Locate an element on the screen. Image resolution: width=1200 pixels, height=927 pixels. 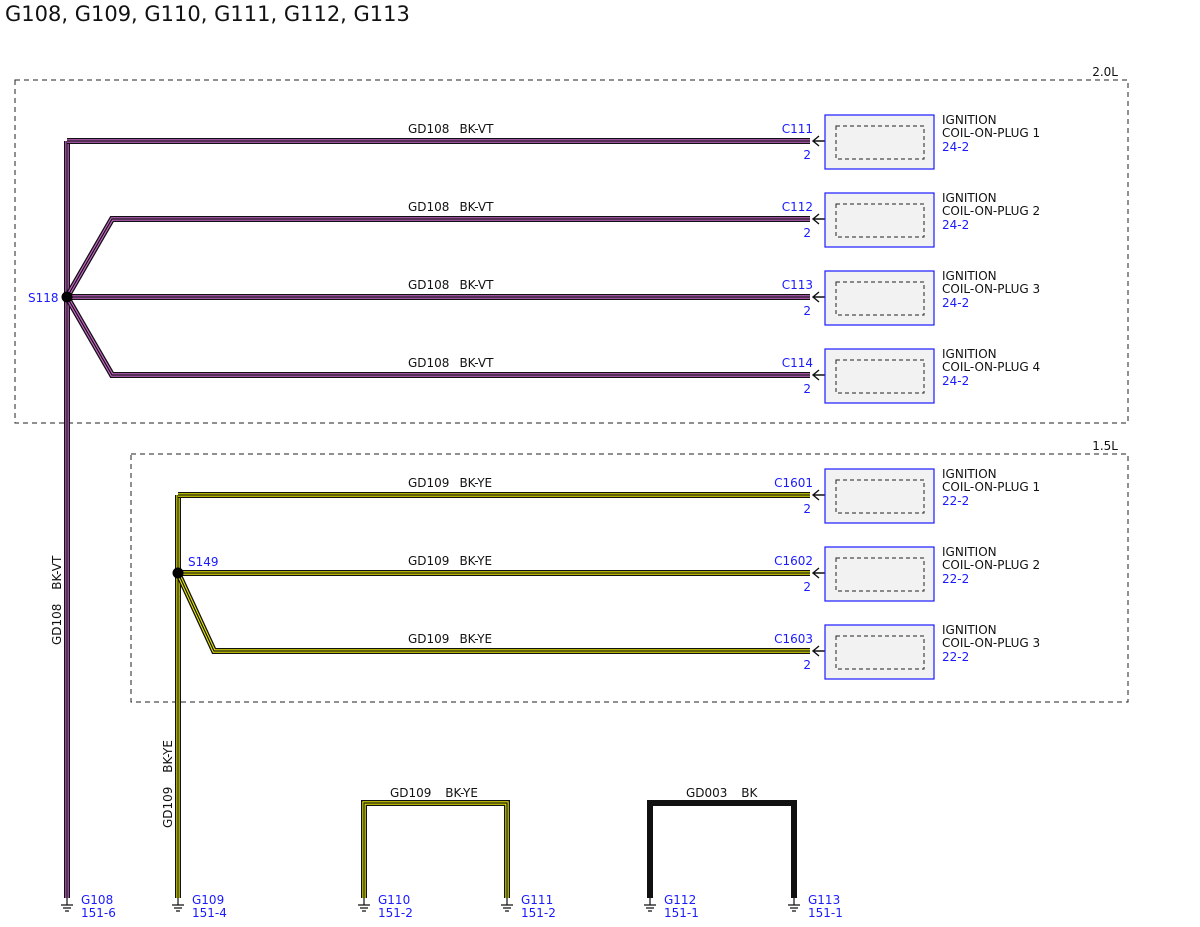
component-box-c1603 is located at coordinates (879, 652).